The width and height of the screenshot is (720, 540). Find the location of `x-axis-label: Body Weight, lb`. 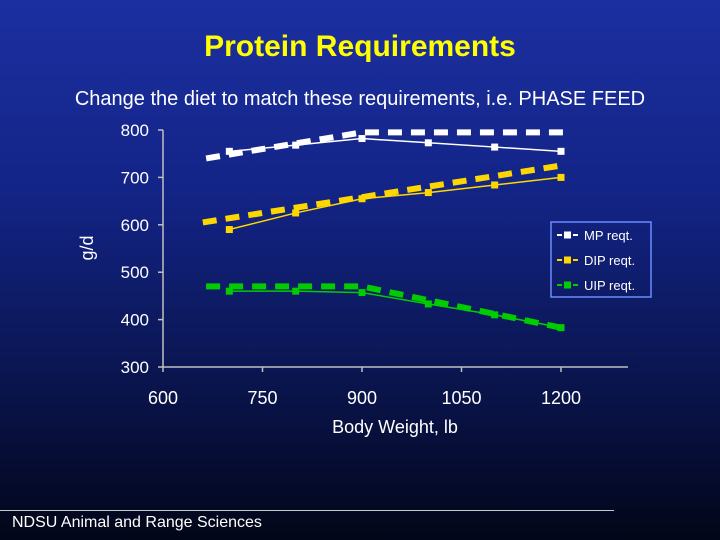

x-axis-label: Body Weight, lb is located at coordinates (395, 427).